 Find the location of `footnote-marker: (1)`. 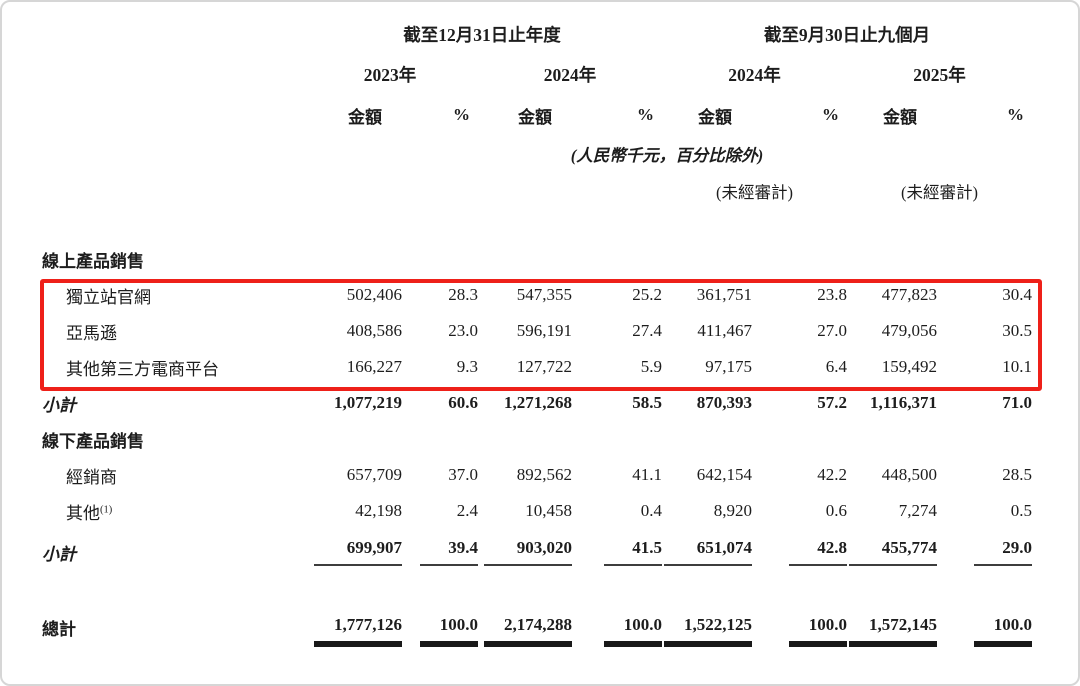

footnote-marker: (1) is located at coordinates (106, 509).